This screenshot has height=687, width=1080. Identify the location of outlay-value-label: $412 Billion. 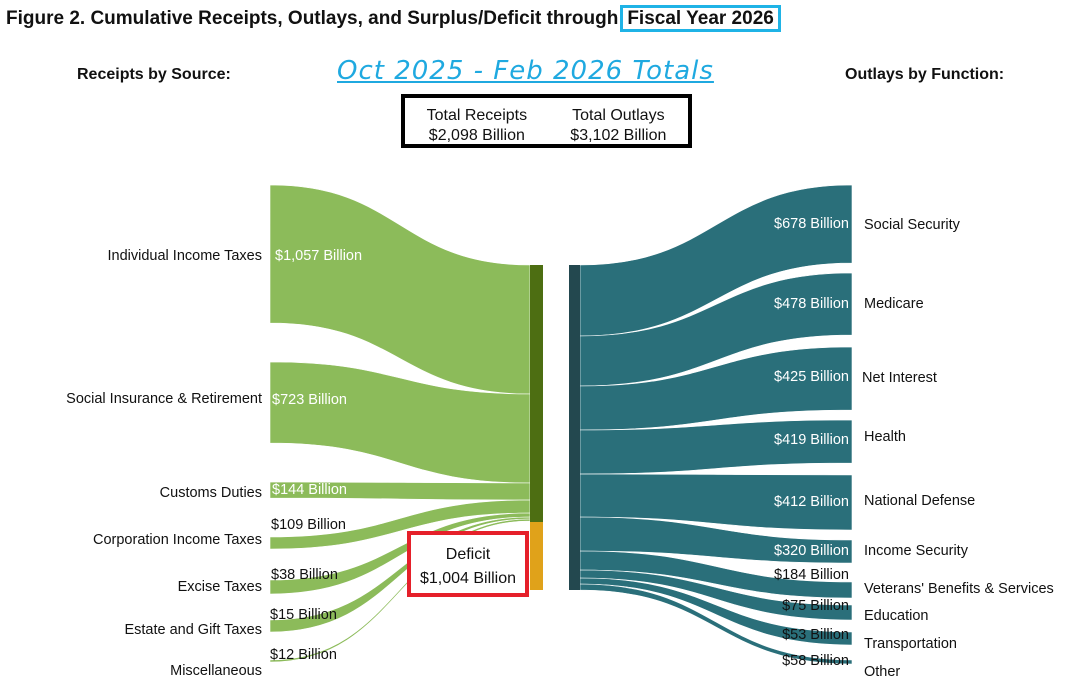
(811, 502).